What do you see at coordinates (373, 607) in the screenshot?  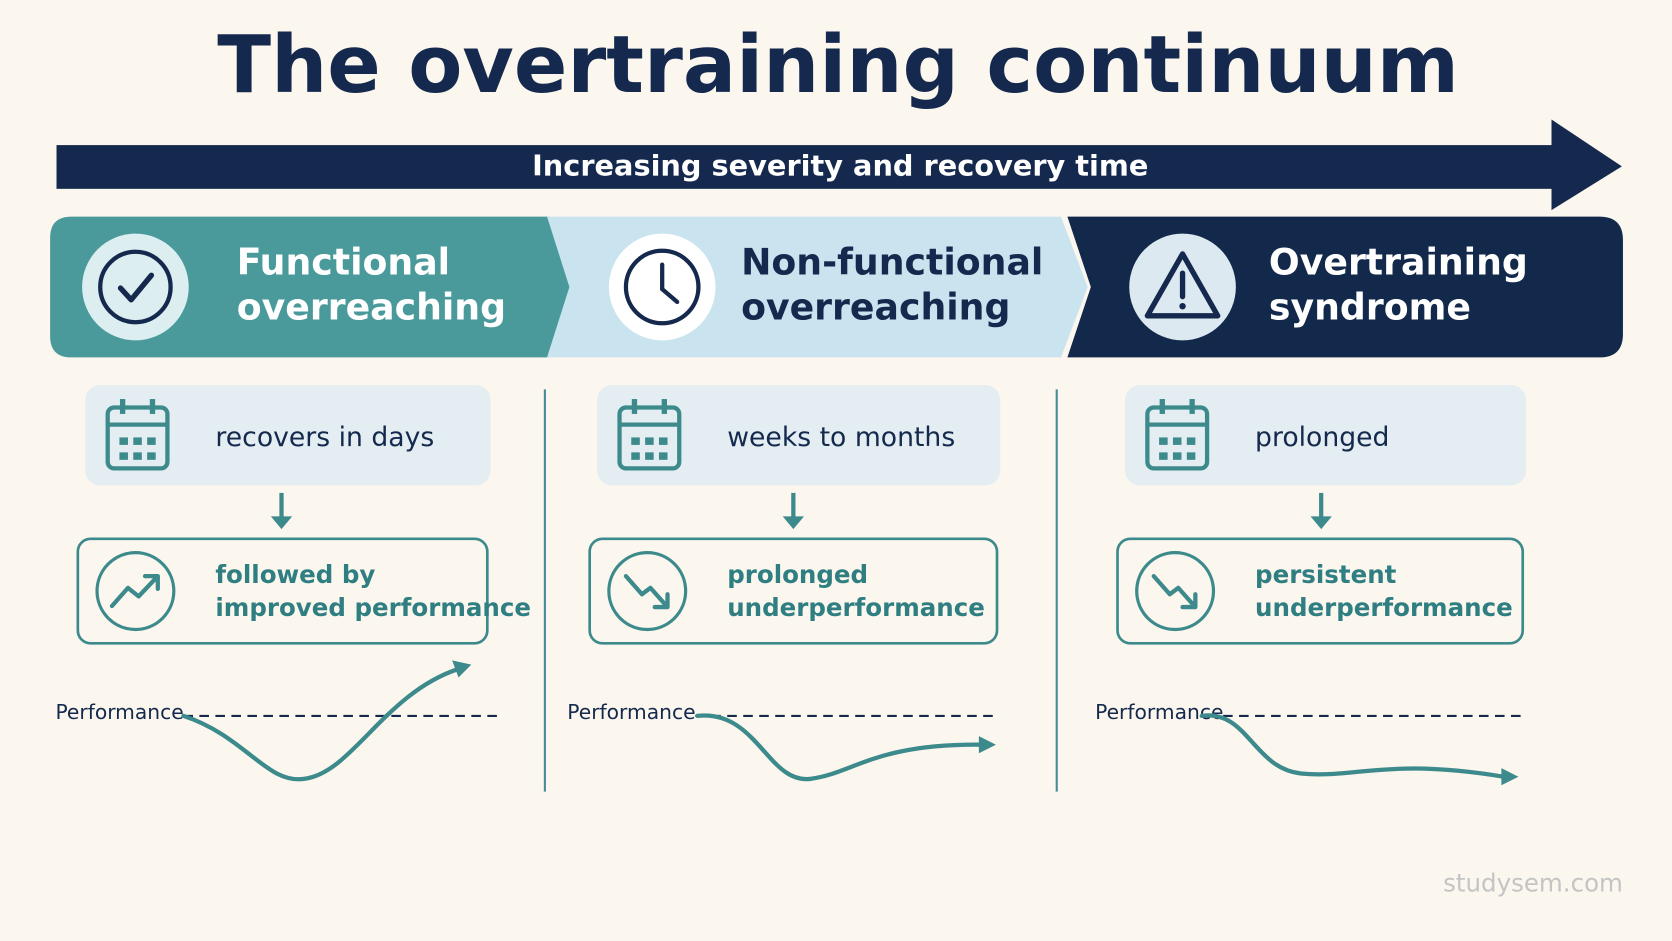 I see `outcome-text: improved performance` at bounding box center [373, 607].